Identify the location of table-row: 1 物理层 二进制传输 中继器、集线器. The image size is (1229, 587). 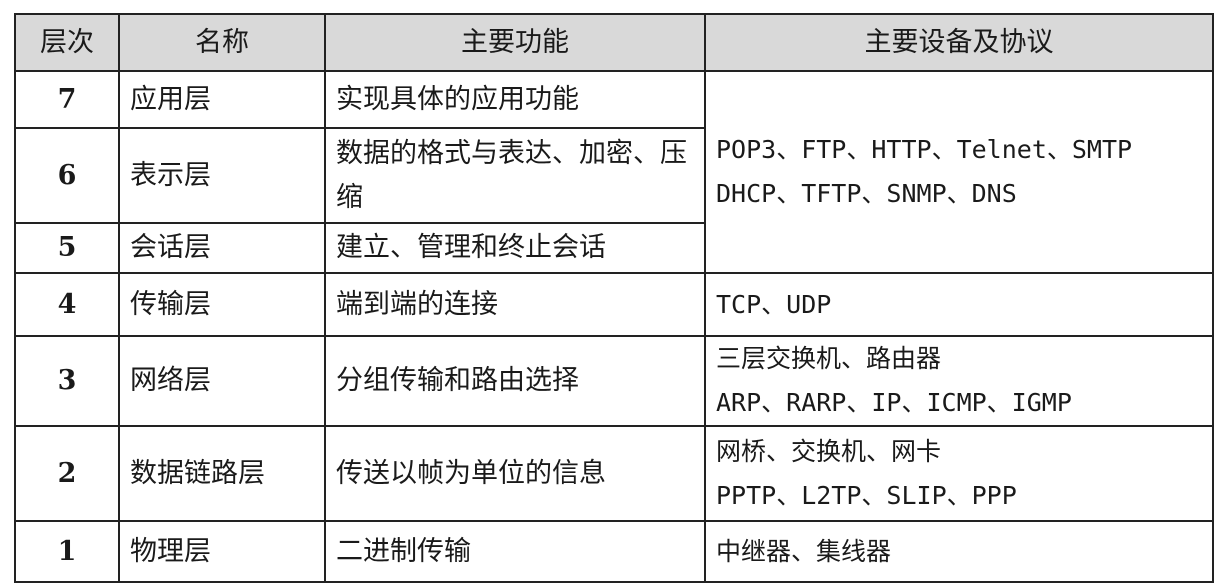
(614, 551).